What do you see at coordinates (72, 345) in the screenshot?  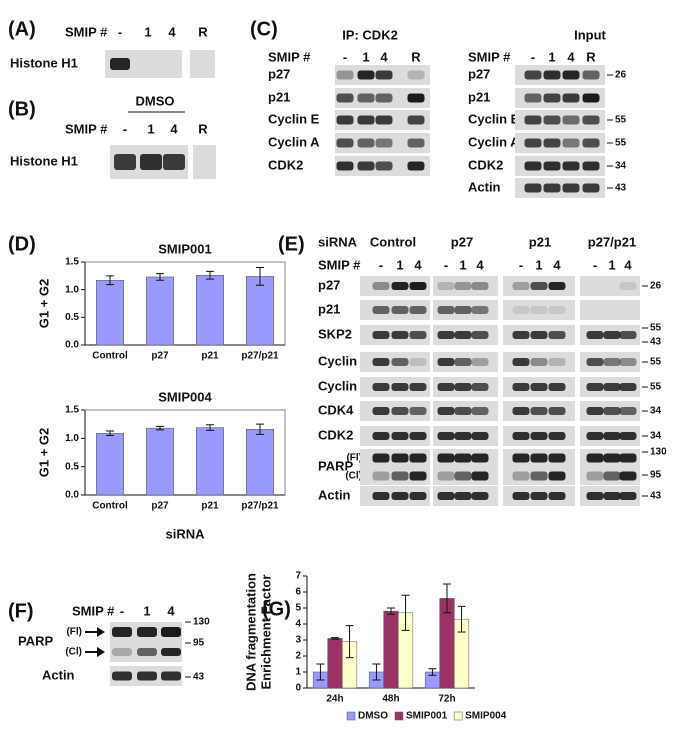 I see `y-tick-label: 0.0` at bounding box center [72, 345].